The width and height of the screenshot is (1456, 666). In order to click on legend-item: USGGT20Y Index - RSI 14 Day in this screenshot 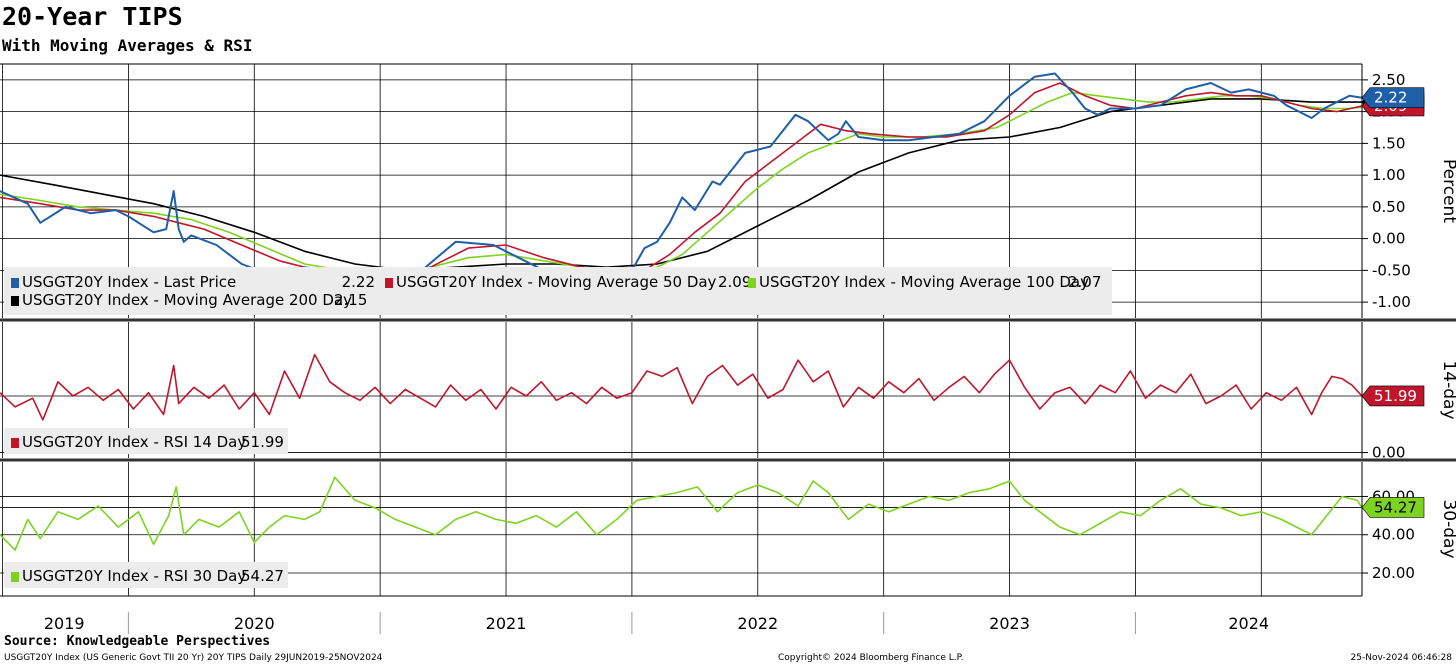, I will do `click(128, 442)`.